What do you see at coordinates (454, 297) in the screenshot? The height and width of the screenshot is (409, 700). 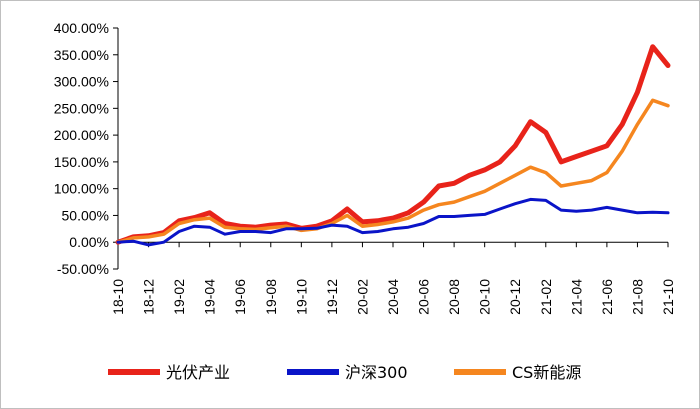 I see `x-tick-label: 20-08` at bounding box center [454, 297].